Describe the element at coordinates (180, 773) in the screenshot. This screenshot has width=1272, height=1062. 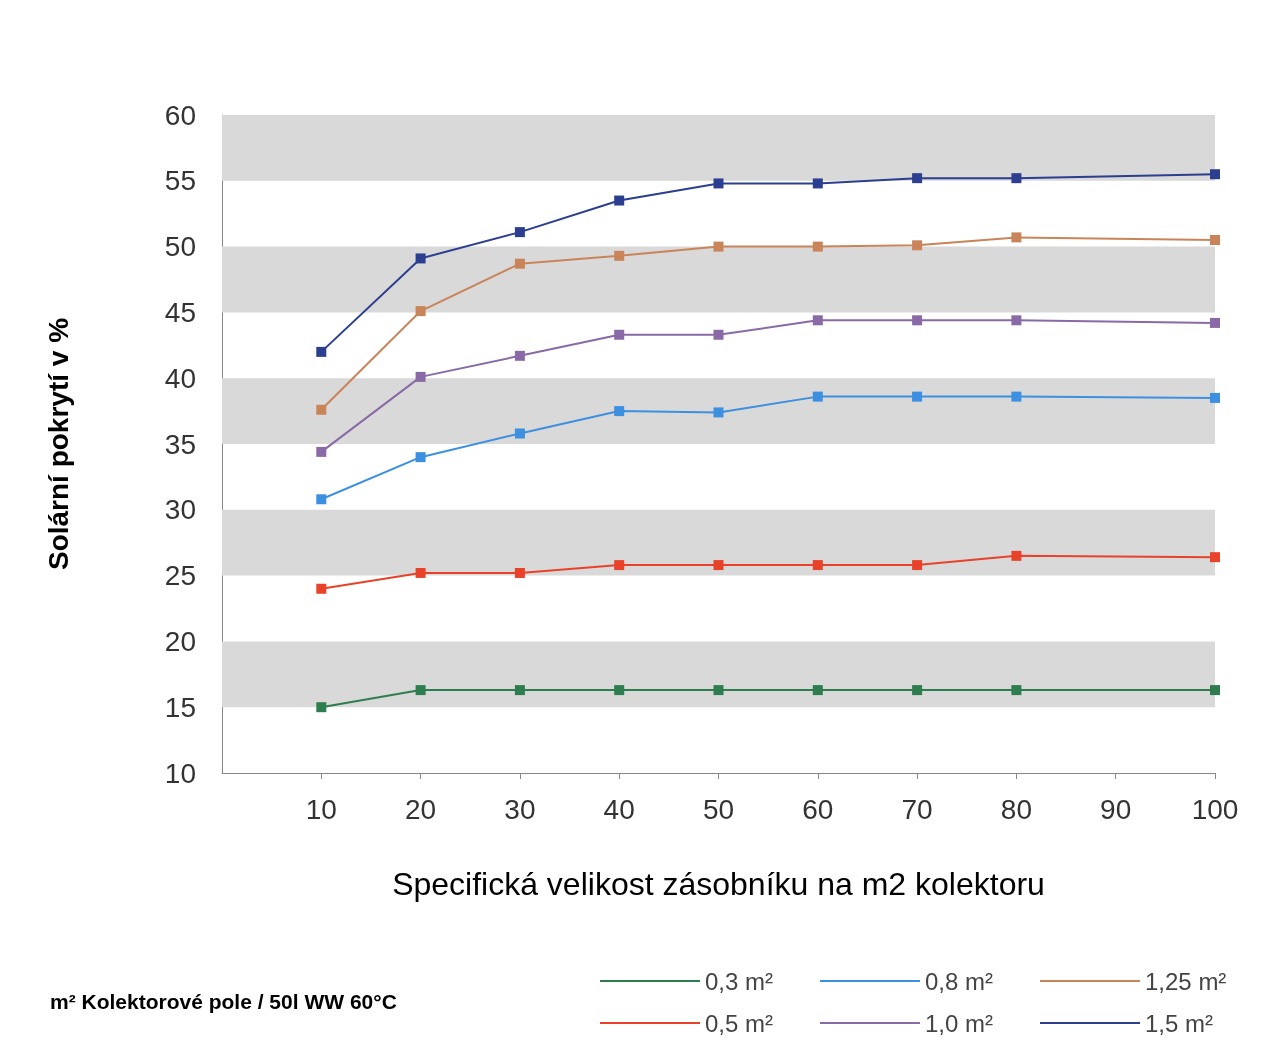
I see `y-tick-label: 10` at that location.